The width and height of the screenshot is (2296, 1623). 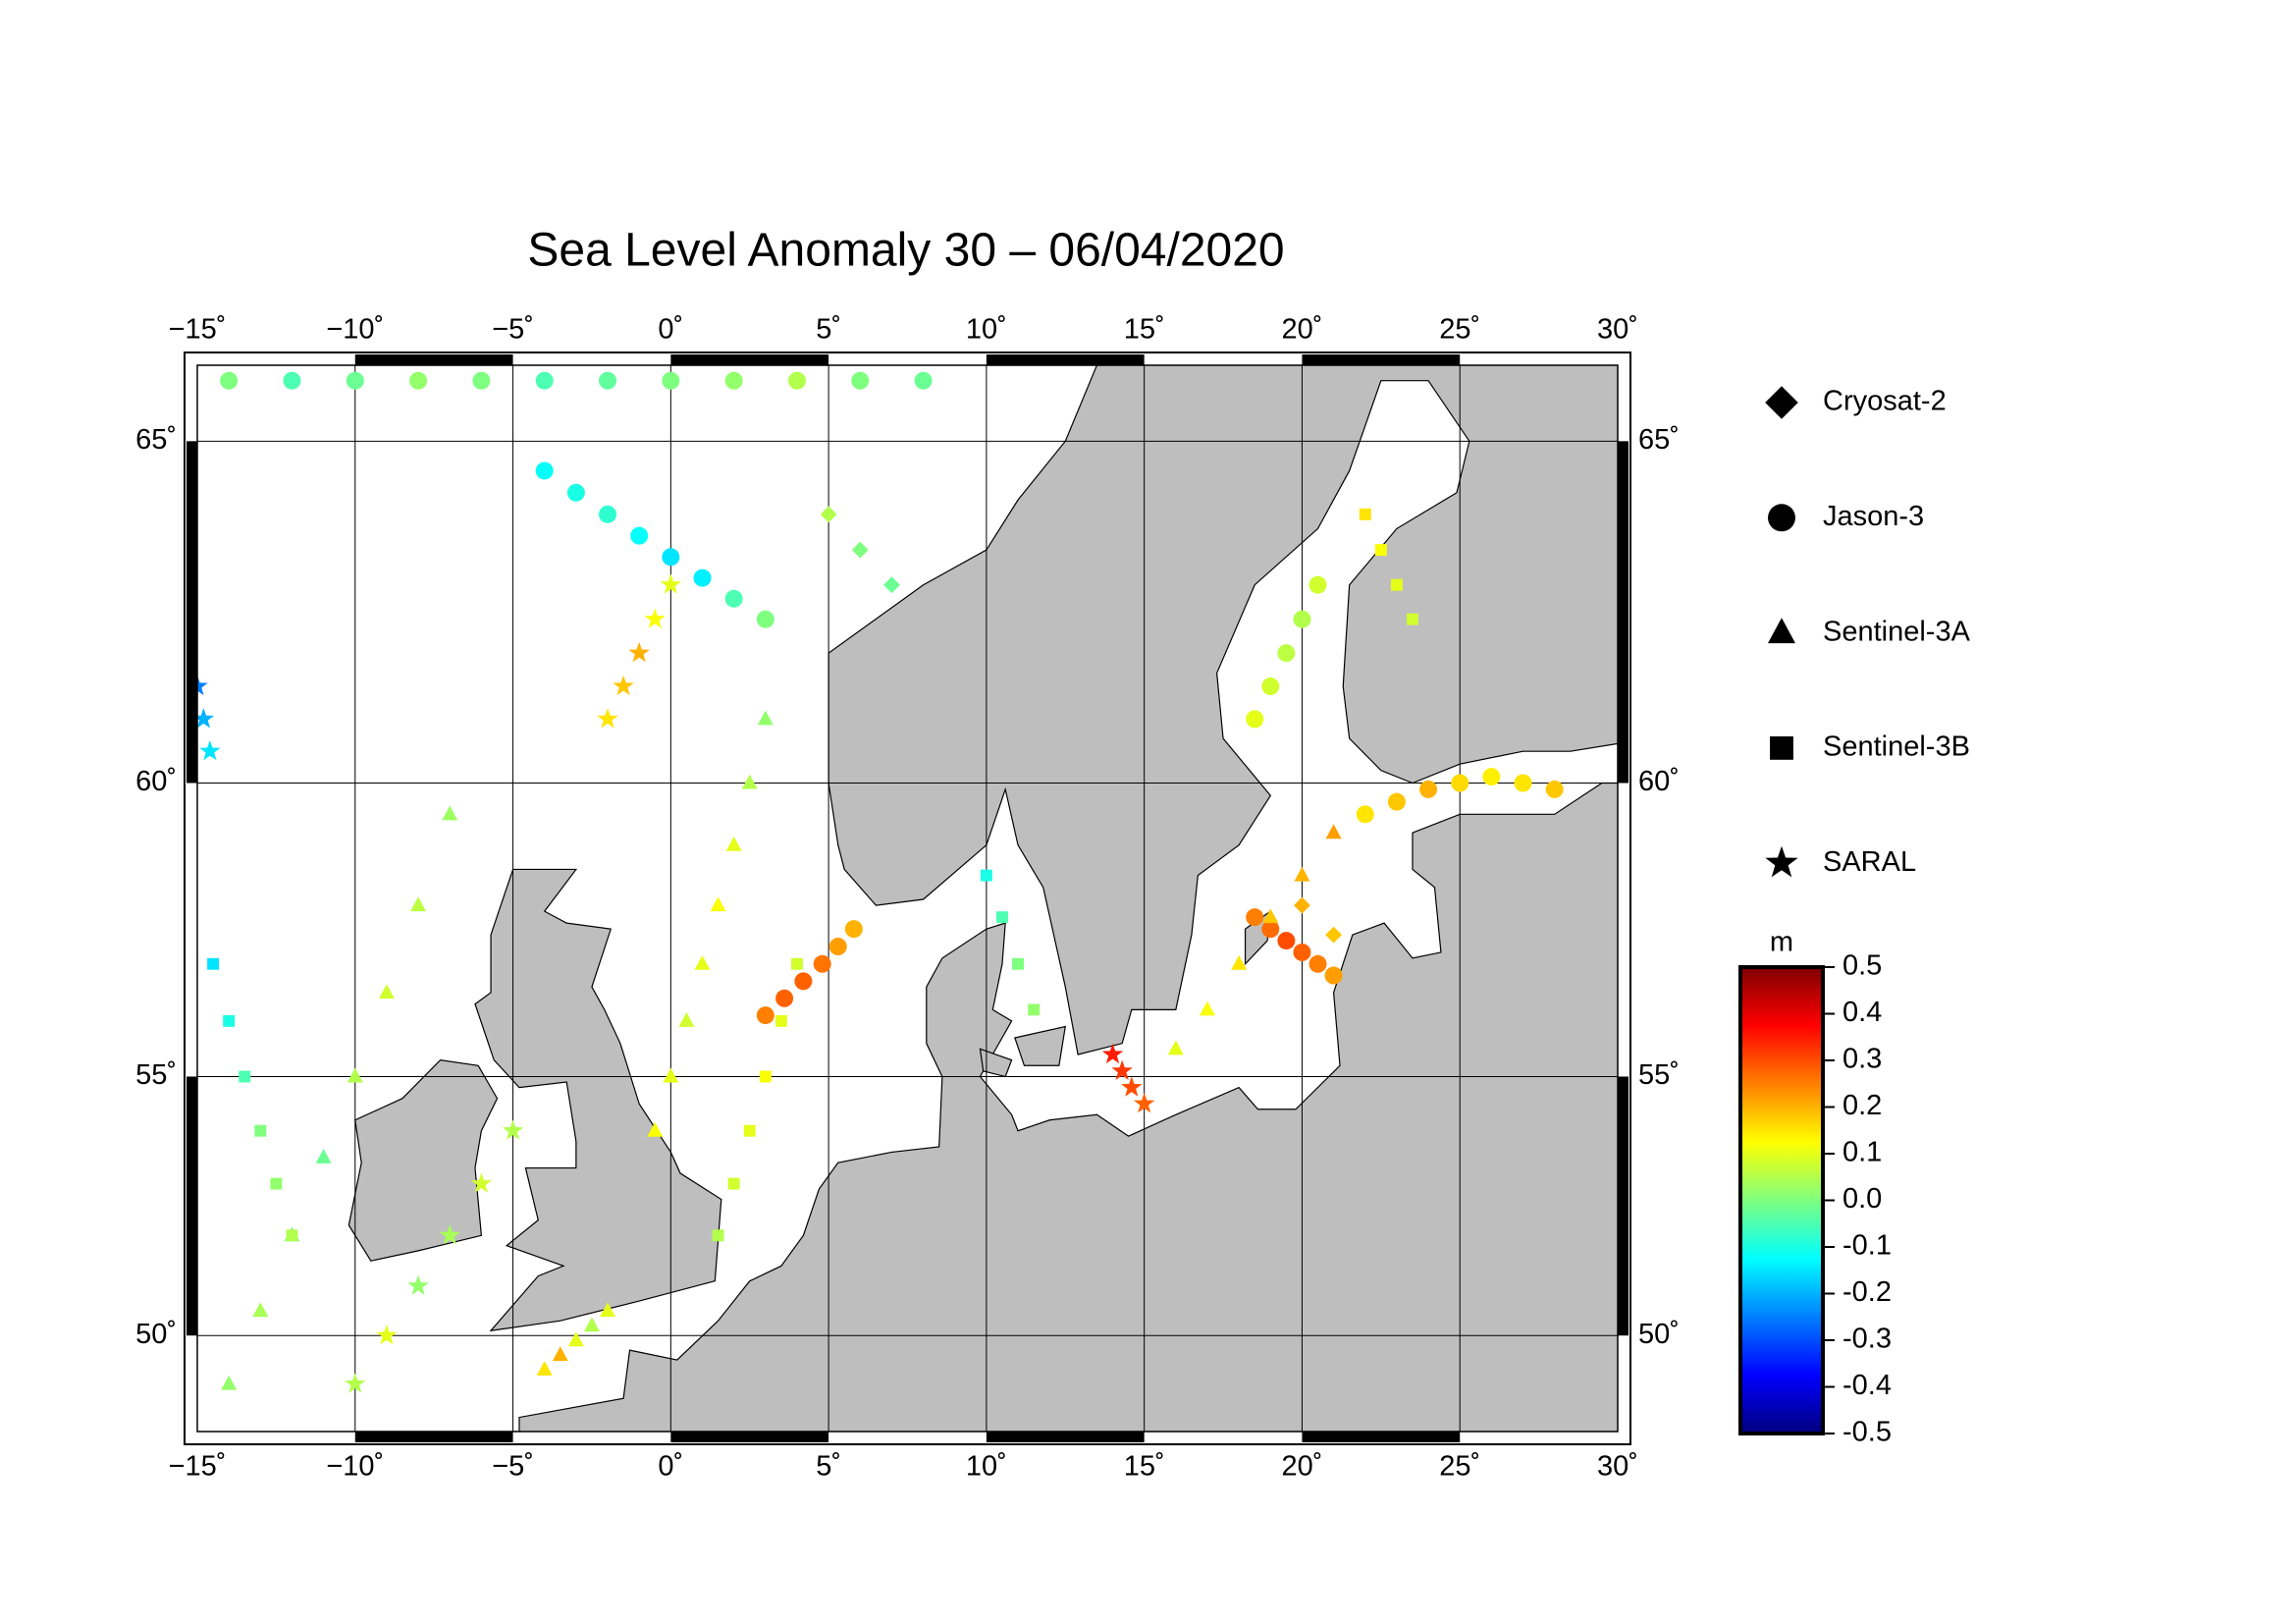 I want to click on colorbar-tick-label: 0.0, so click(x=1862, y=1199).